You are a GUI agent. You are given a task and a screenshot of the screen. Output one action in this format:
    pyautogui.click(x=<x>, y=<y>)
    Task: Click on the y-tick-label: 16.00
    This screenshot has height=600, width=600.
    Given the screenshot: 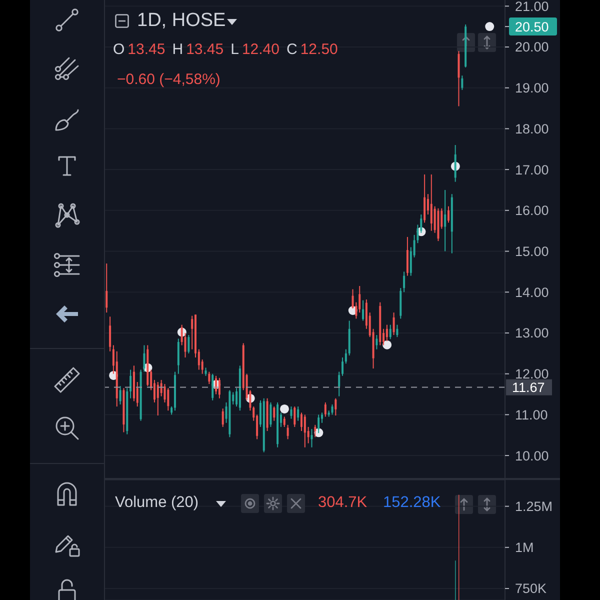 What is the action you would take?
    pyautogui.click(x=532, y=210)
    